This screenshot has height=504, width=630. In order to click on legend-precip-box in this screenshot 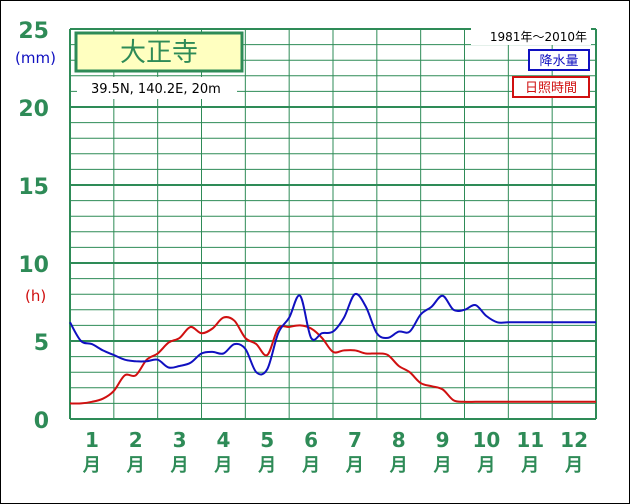, I will do `click(559, 60)`.